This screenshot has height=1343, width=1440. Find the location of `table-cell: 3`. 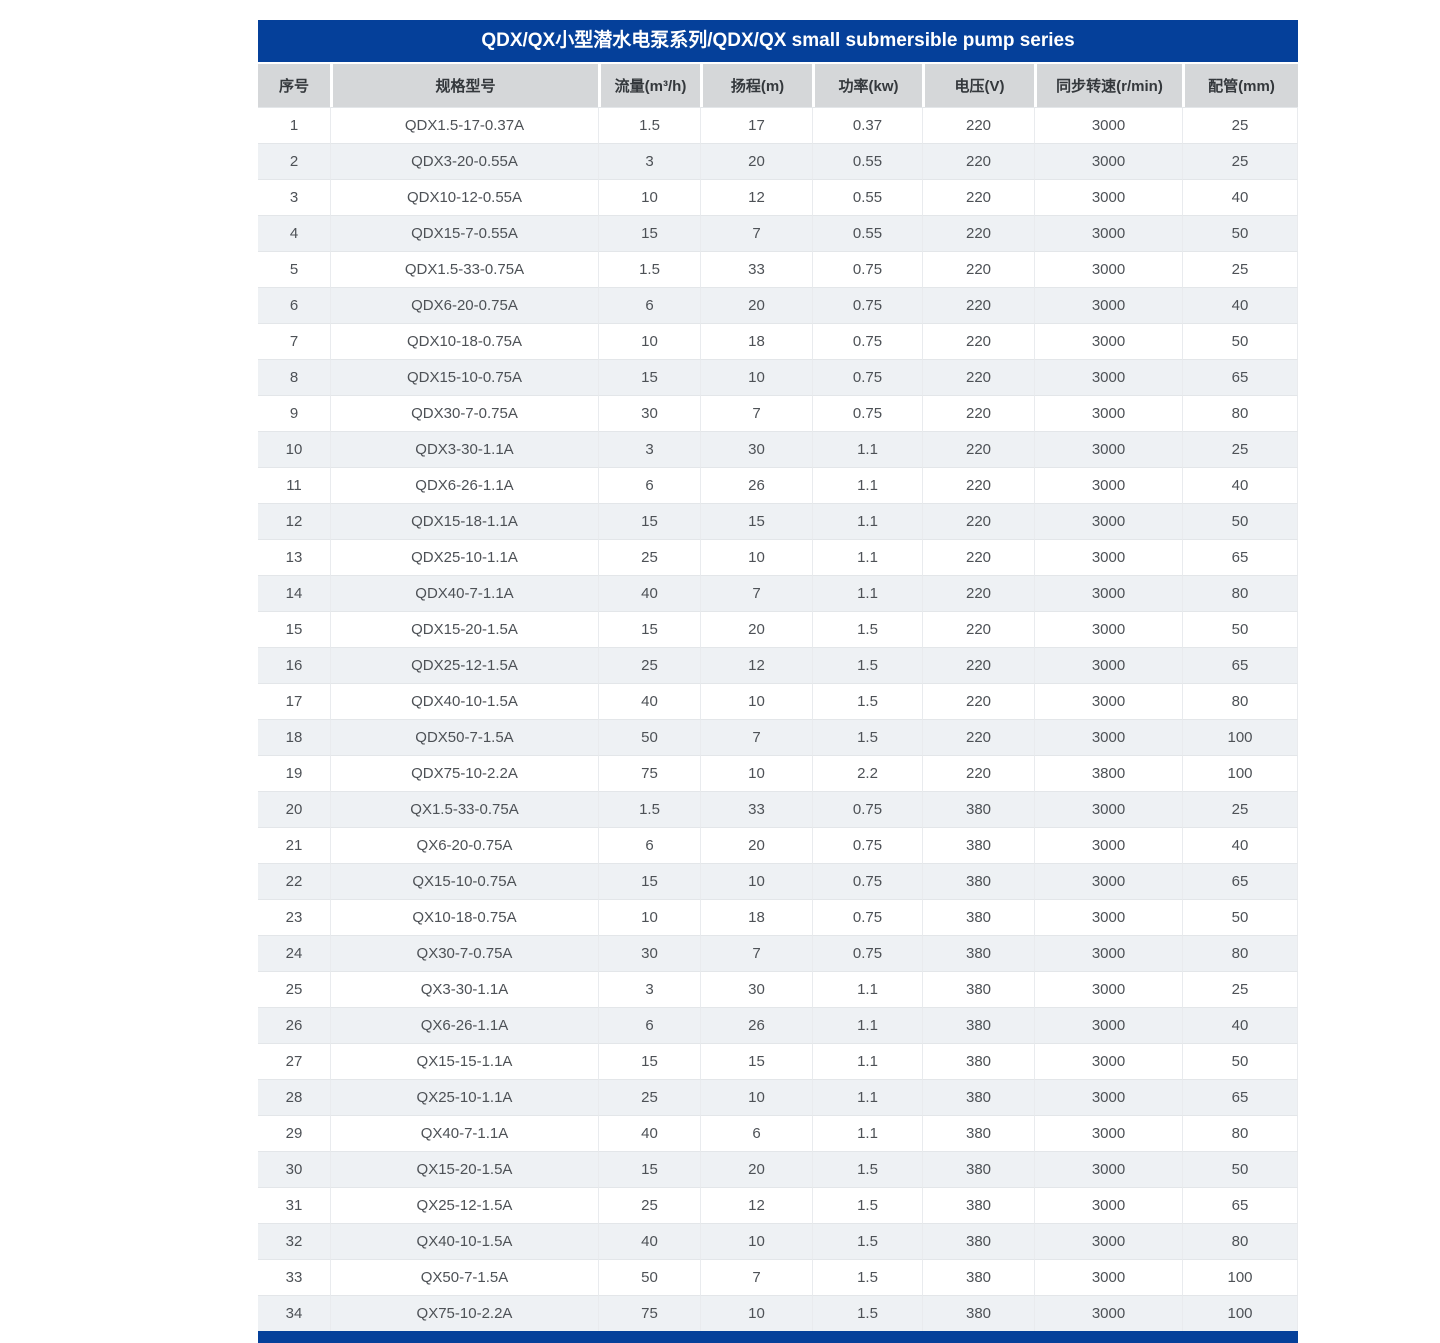

table-cell: 3 is located at coordinates (649, 989).